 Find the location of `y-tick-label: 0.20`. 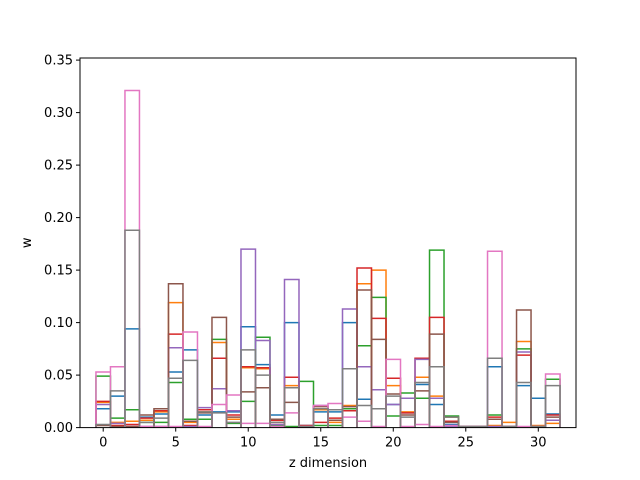

y-tick-label: 0.20 is located at coordinates (58, 218).